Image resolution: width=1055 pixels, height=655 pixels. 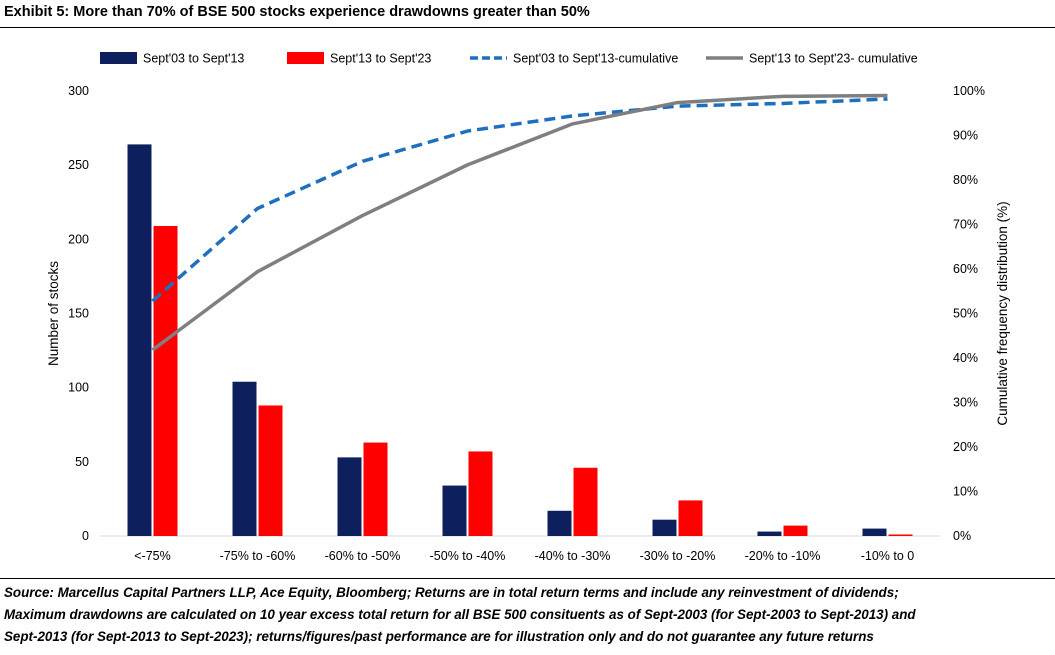 What do you see at coordinates (969, 91) in the screenshot?
I see `y2-tick-label: 100%` at bounding box center [969, 91].